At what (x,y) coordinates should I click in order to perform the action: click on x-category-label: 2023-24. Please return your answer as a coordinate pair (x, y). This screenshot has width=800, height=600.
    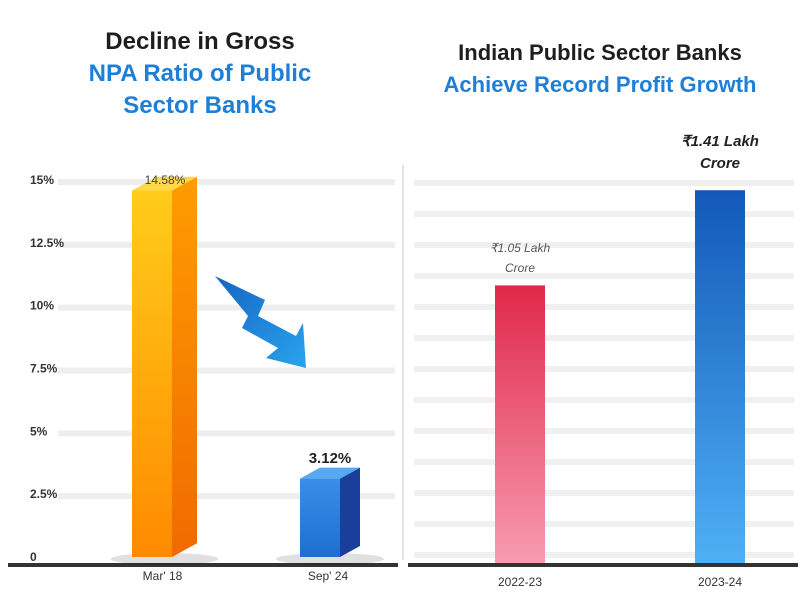
    Looking at the image, I should click on (720, 582).